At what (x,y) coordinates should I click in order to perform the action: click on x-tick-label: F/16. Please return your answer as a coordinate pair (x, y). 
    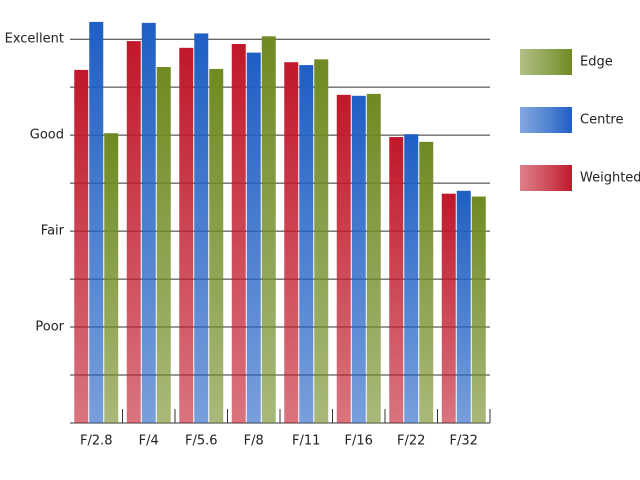
    Looking at the image, I should click on (359, 441).